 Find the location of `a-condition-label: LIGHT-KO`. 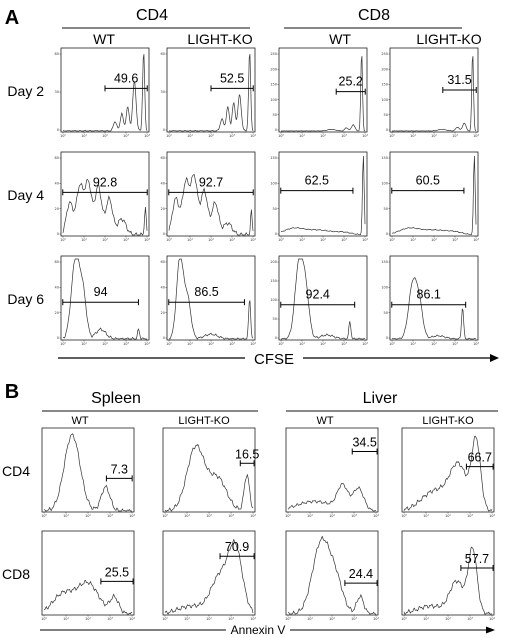

a-condition-label: LIGHT-KO is located at coordinates (448, 39).